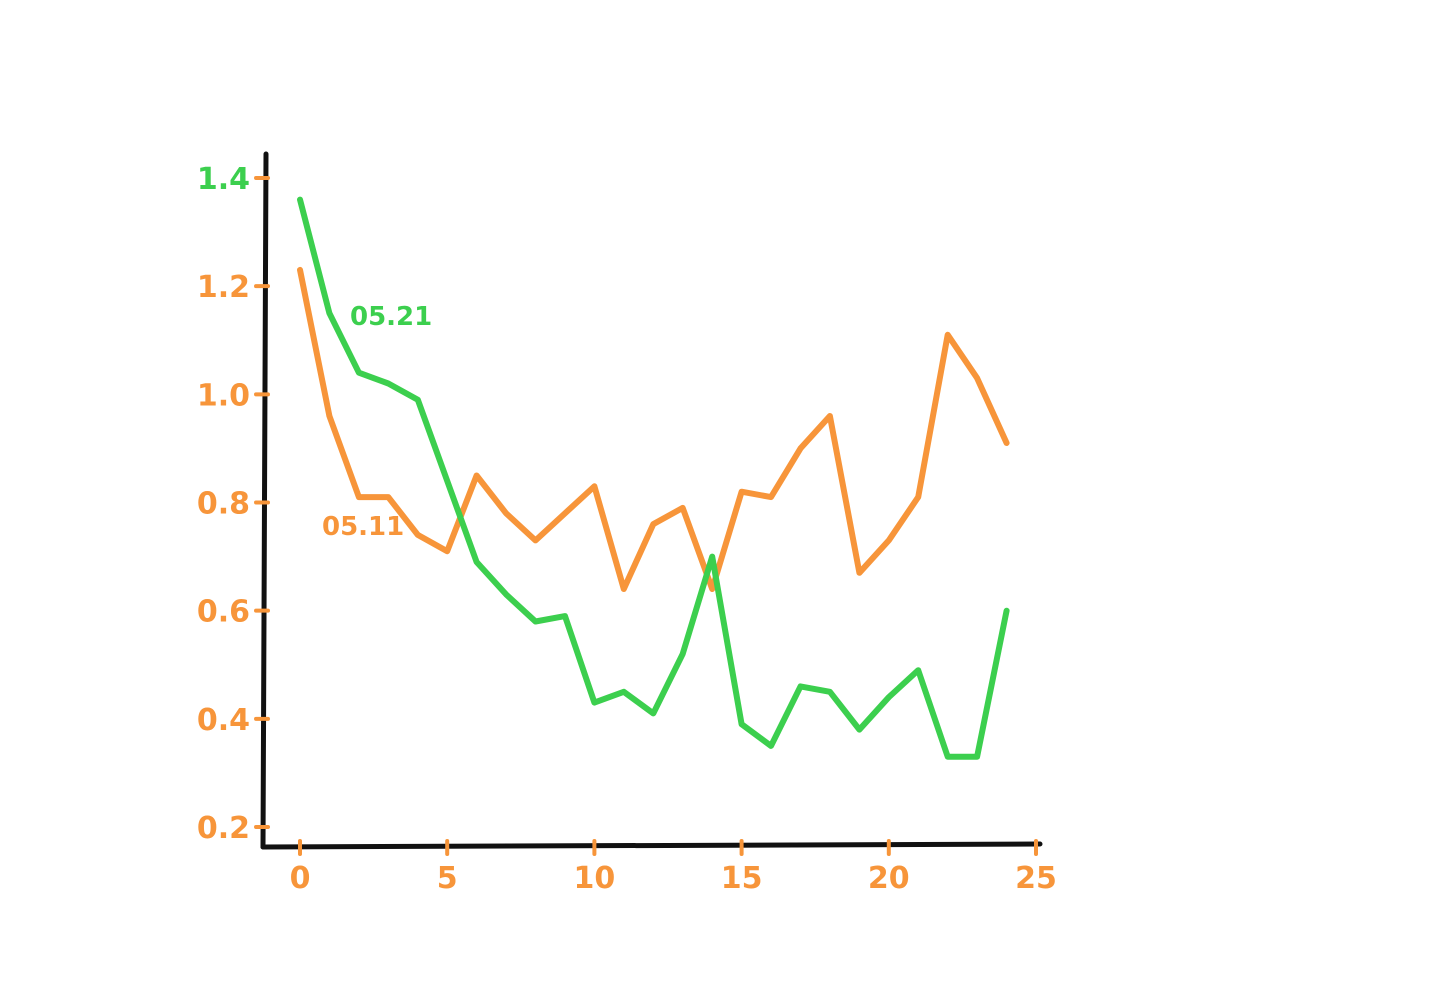 This screenshot has width=1440, height=1001. Describe the element at coordinates (651, 845) in the screenshot. I see `x-axis-line` at that location.